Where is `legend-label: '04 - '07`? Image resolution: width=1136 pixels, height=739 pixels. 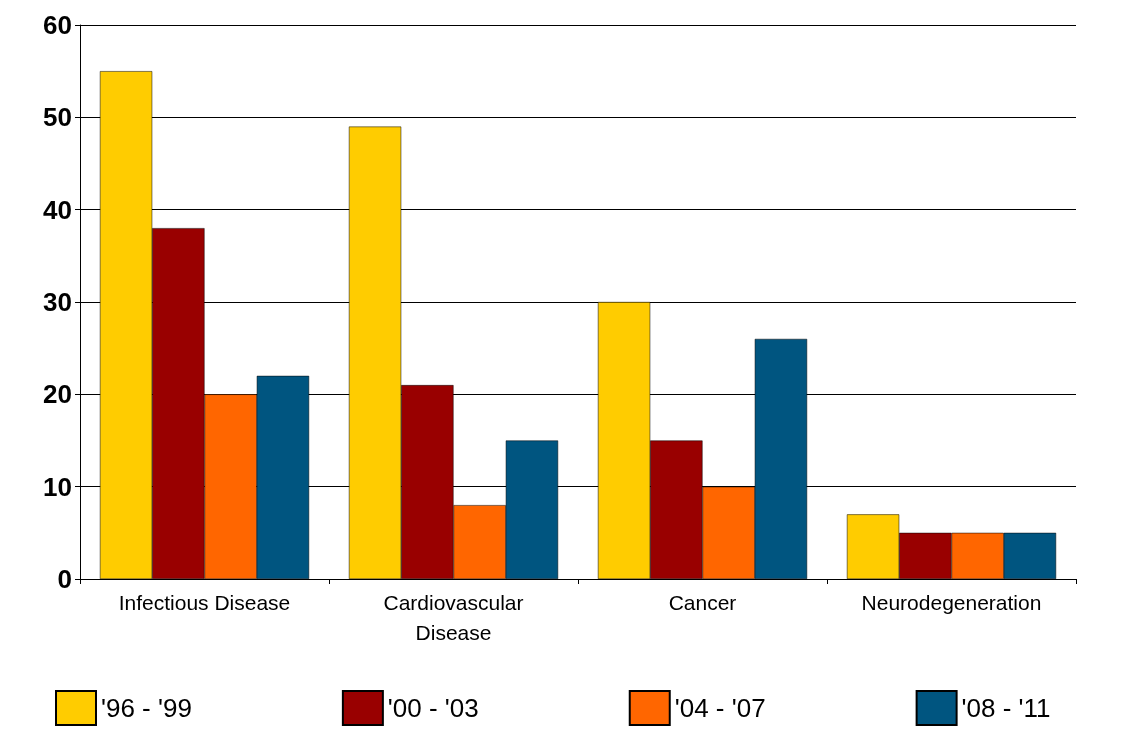 legend-label: '04 - '07 is located at coordinates (720, 708).